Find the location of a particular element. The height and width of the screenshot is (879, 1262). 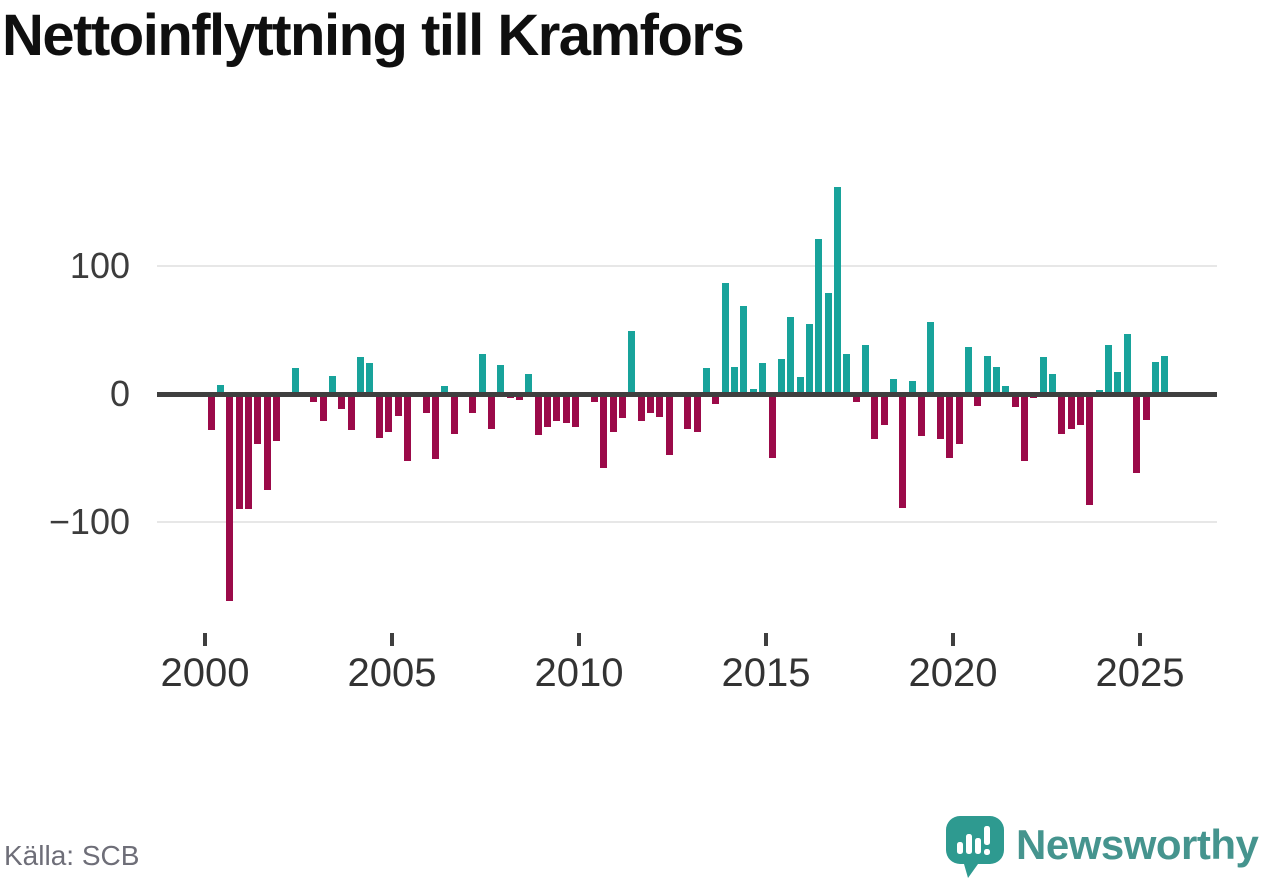

bar-2021-q4 is located at coordinates (1024, 427).